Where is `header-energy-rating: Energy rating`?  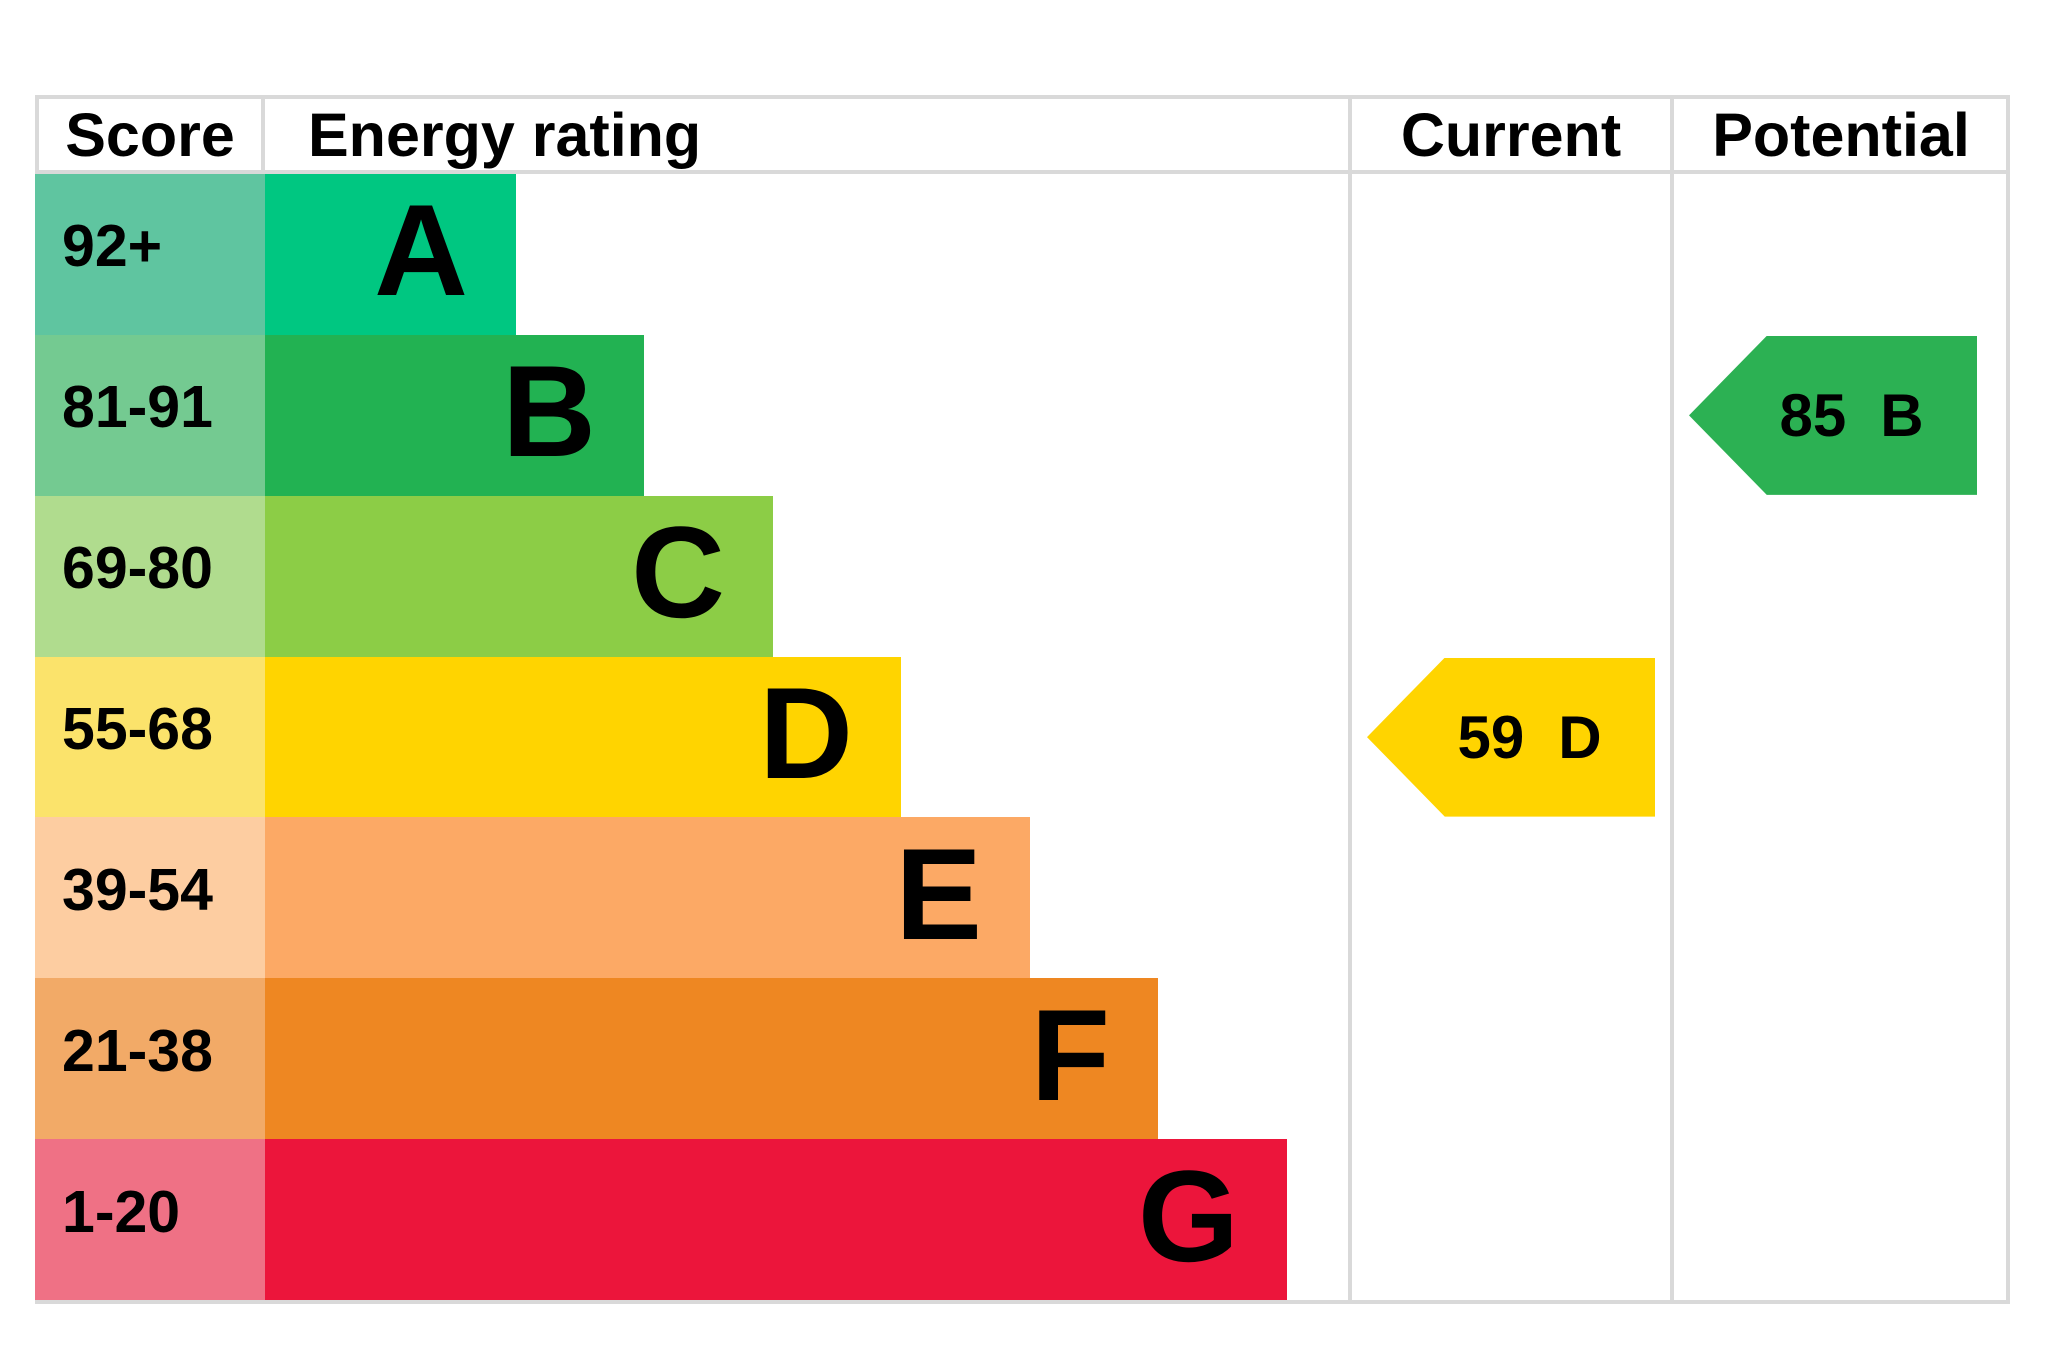
header-energy-rating: Energy rating is located at coordinates (505, 134).